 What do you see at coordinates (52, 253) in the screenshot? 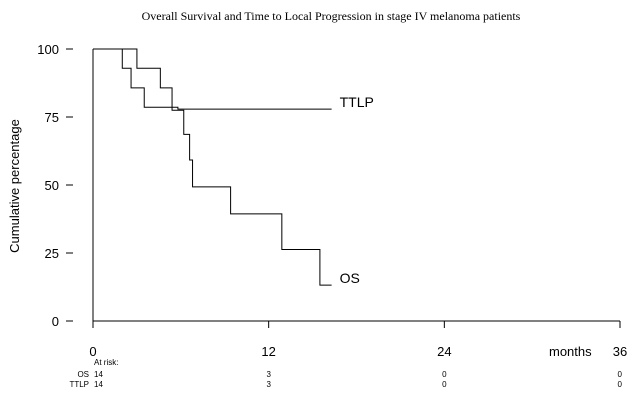
I see `y-tick-label: 25` at bounding box center [52, 253].